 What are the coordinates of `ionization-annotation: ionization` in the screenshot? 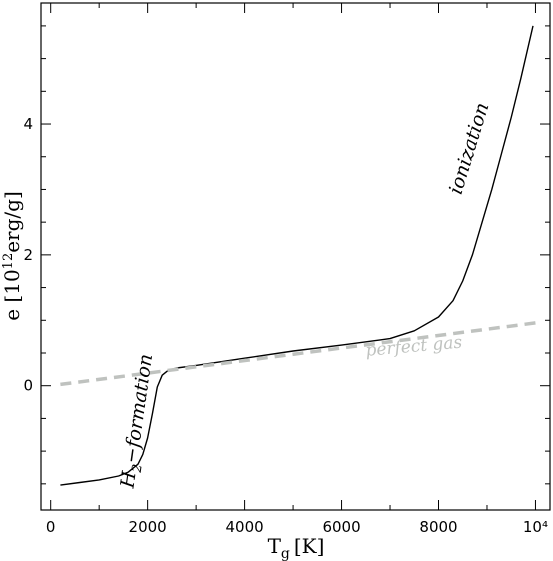 It's located at (469, 148).